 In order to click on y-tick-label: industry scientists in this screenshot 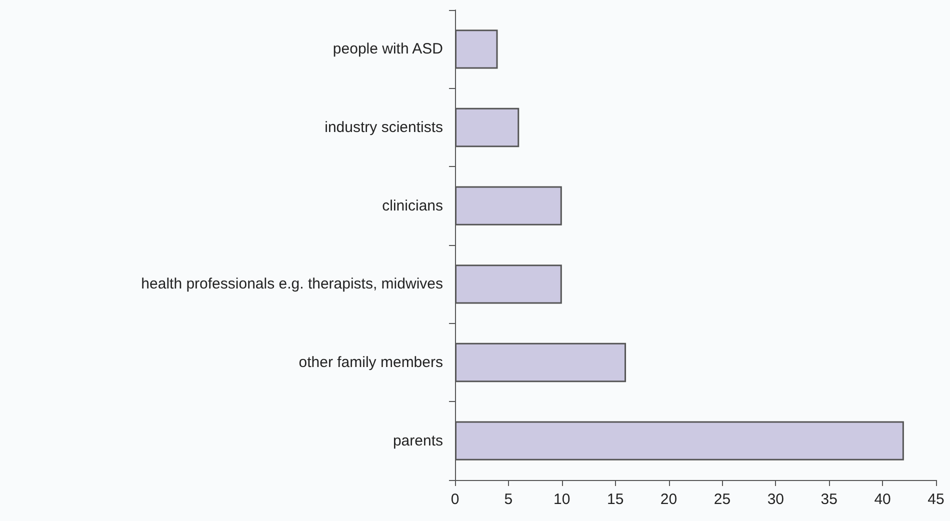, I will do `click(383, 127)`.